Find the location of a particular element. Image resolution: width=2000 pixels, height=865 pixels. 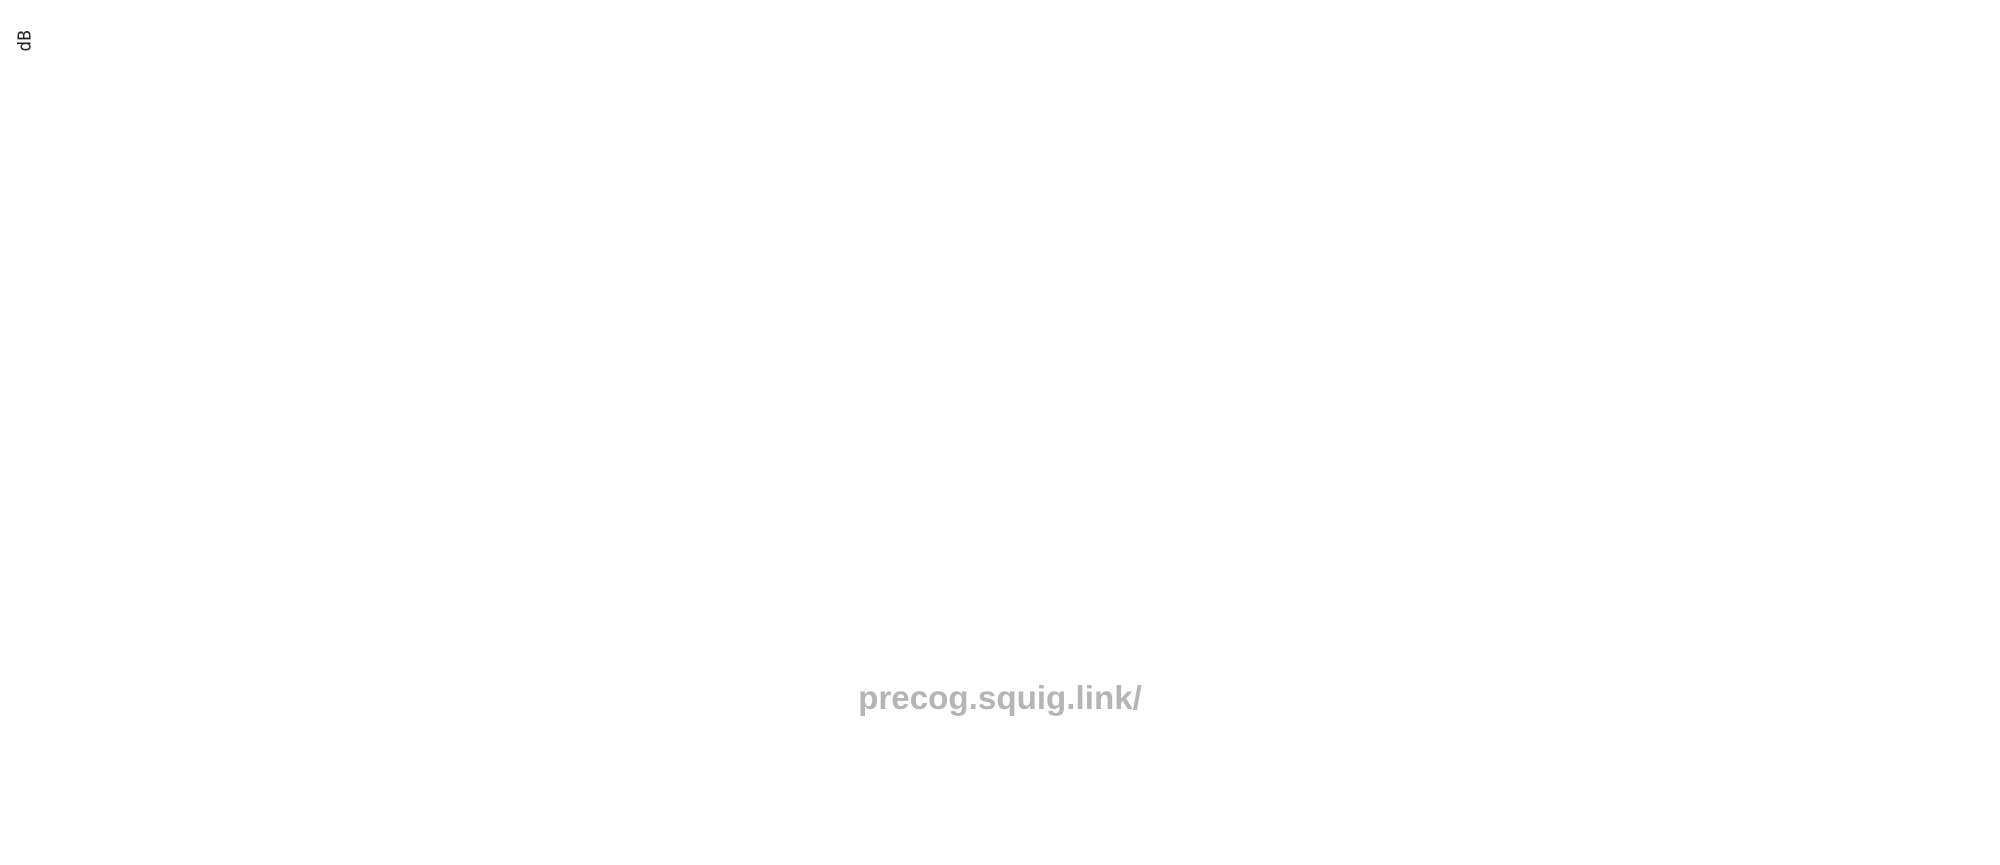

watermark: precog.squig.link/ is located at coordinates (1000, 698).